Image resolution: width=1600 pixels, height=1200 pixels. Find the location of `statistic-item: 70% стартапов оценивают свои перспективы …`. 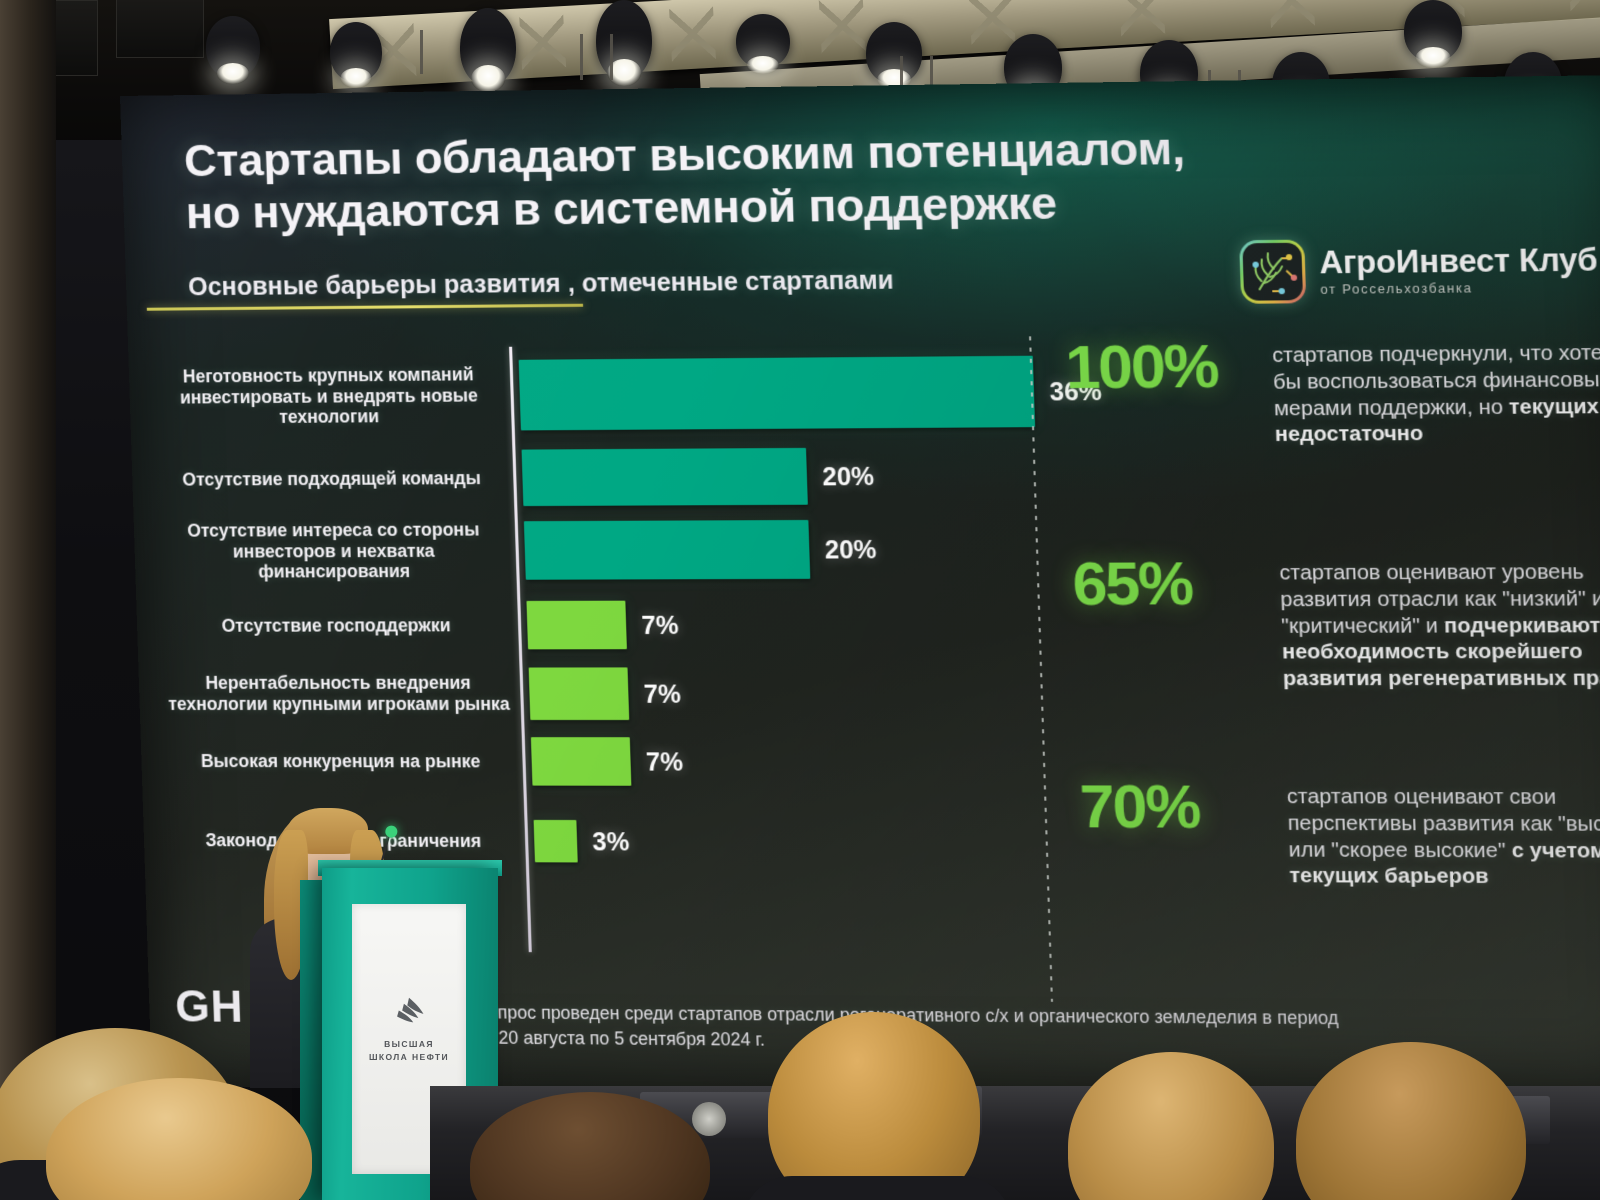

statistic-item: 70% стартапов оценивают свои перспективы … is located at coordinates (1339, 832).